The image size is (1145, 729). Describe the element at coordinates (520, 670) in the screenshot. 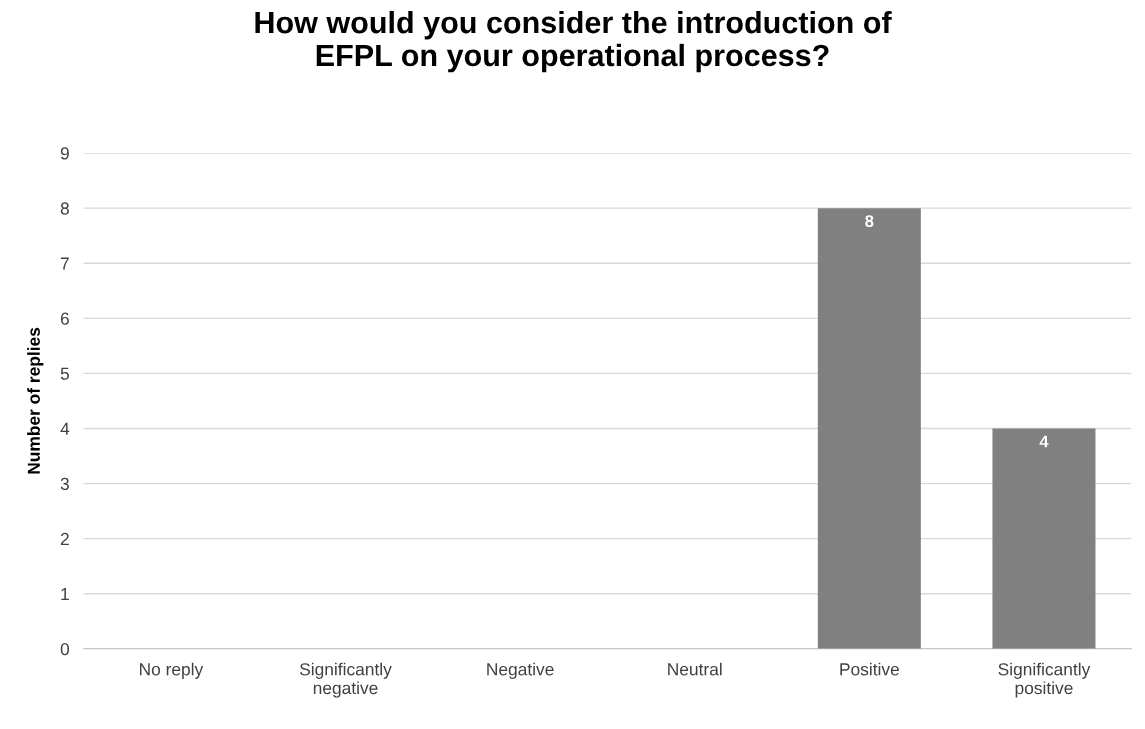

I see `x-tick-label: Negative` at that location.